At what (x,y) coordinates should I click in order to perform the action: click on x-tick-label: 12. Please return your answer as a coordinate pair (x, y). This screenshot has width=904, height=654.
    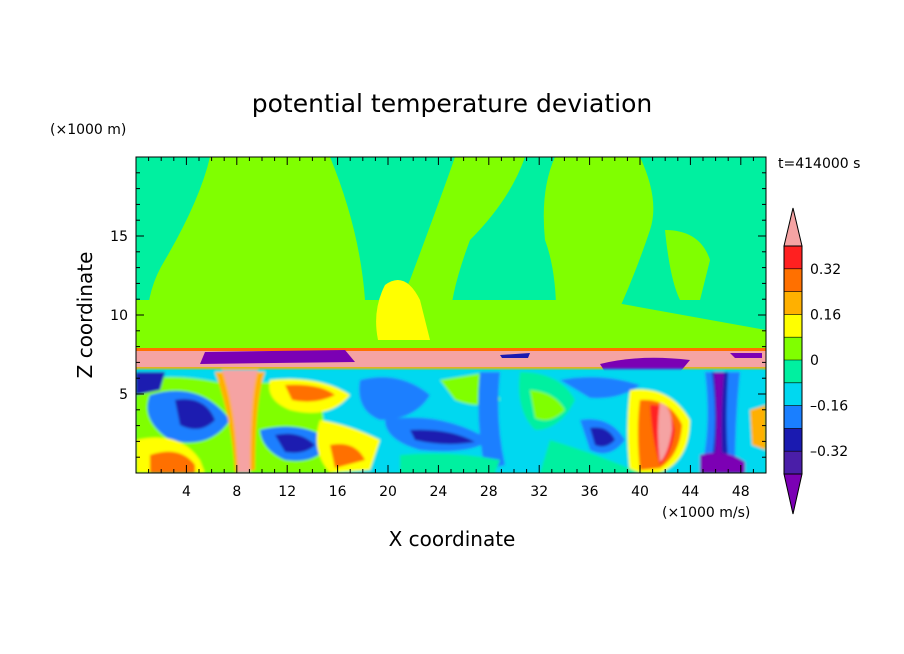
    Looking at the image, I should click on (287, 492).